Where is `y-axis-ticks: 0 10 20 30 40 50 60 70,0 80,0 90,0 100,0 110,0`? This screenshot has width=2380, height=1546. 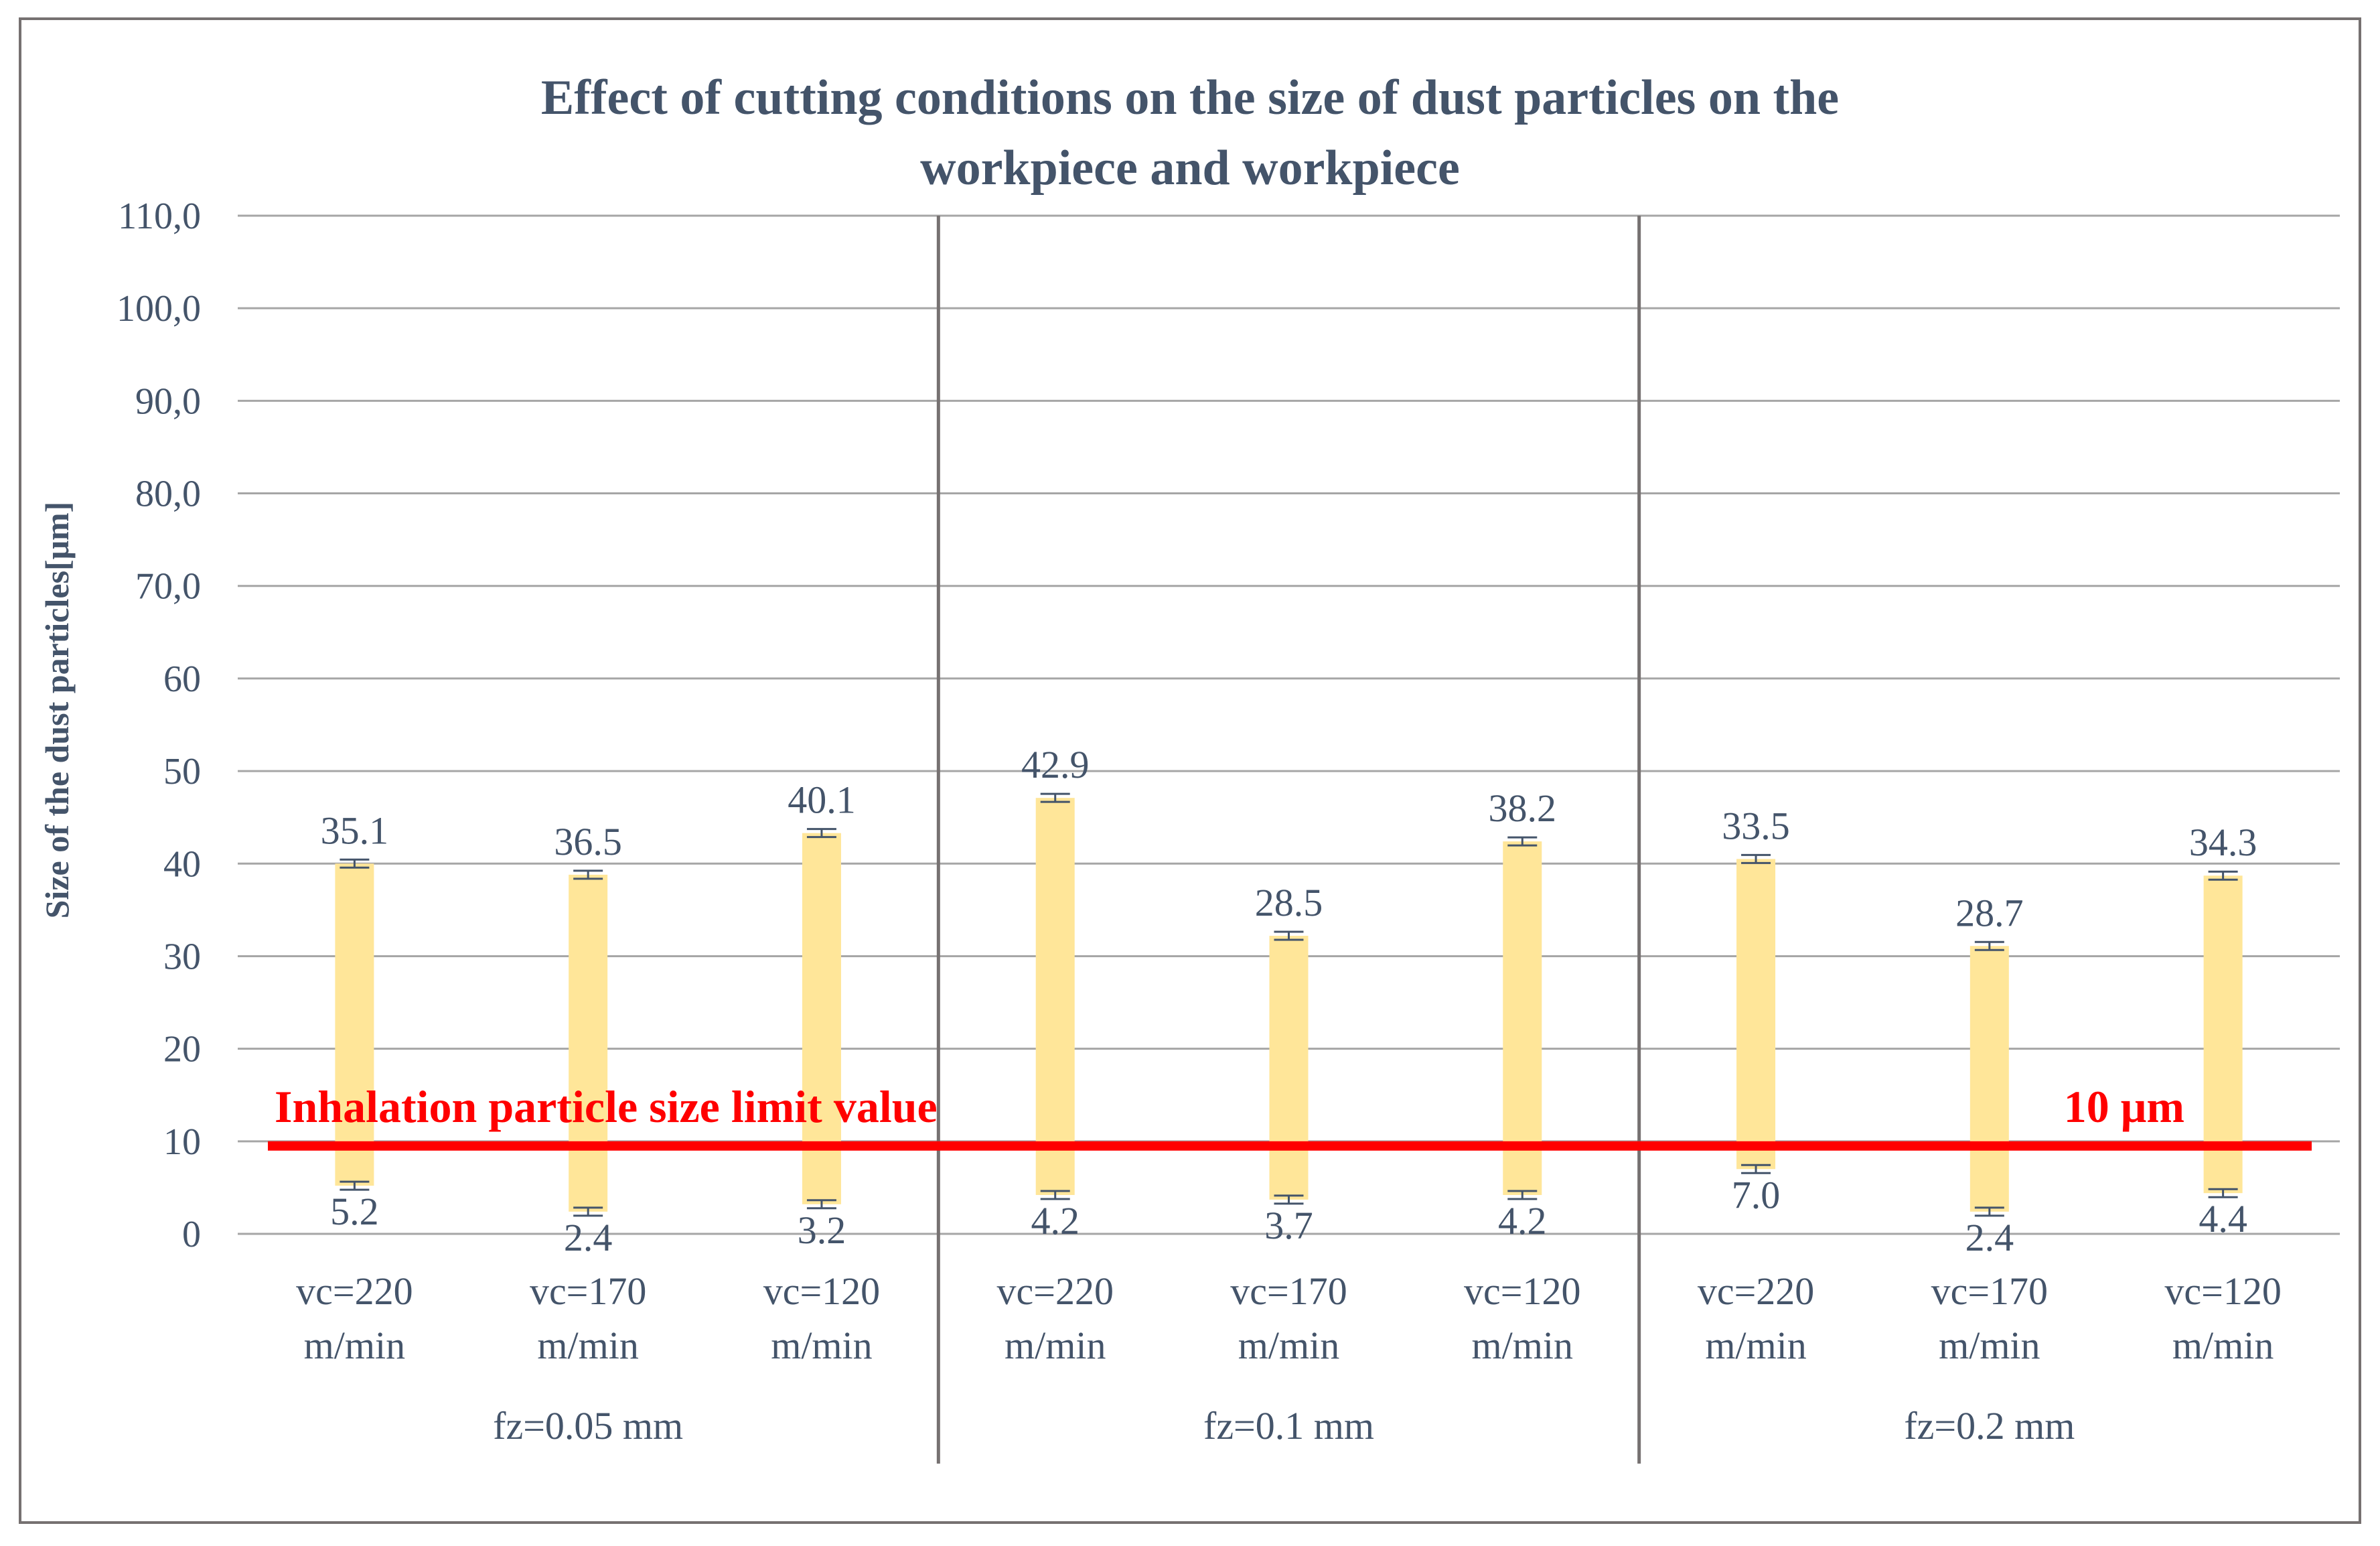 y-axis-ticks: 0 10 20 30 40 50 60 70,0 80,0 90,0 100,0 110,0 is located at coordinates (159, 725).